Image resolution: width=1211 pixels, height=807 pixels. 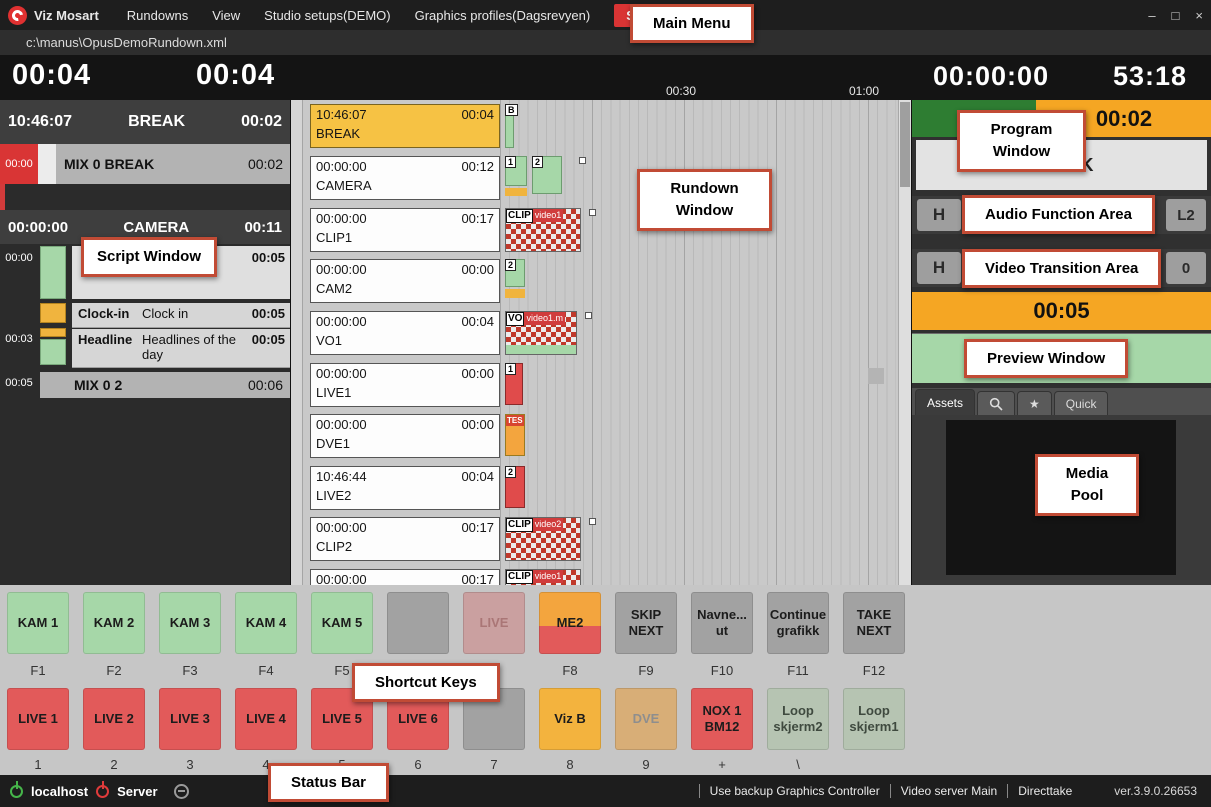 I want to click on rundown-item-break: 10:46:07 00:04 BREAK B, so click(x=601, y=126).